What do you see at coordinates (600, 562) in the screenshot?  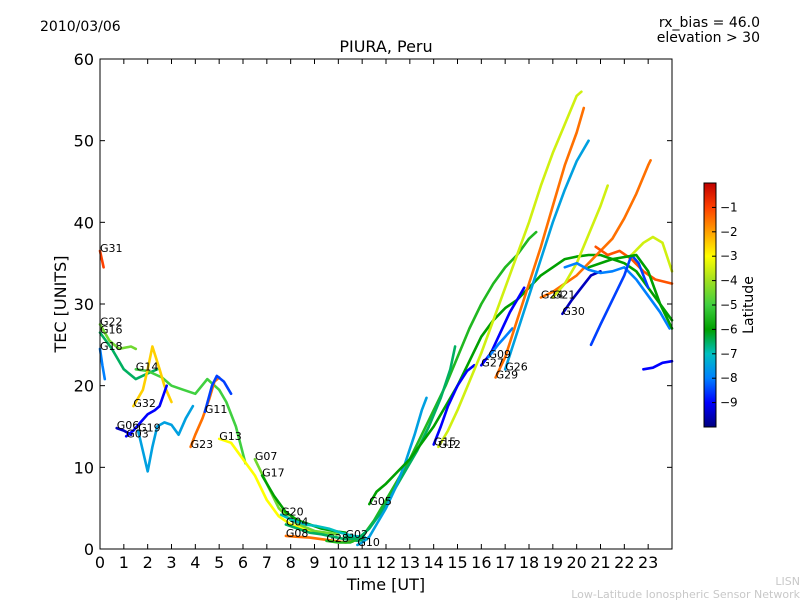 I see `x-tick-label: 21` at bounding box center [600, 562].